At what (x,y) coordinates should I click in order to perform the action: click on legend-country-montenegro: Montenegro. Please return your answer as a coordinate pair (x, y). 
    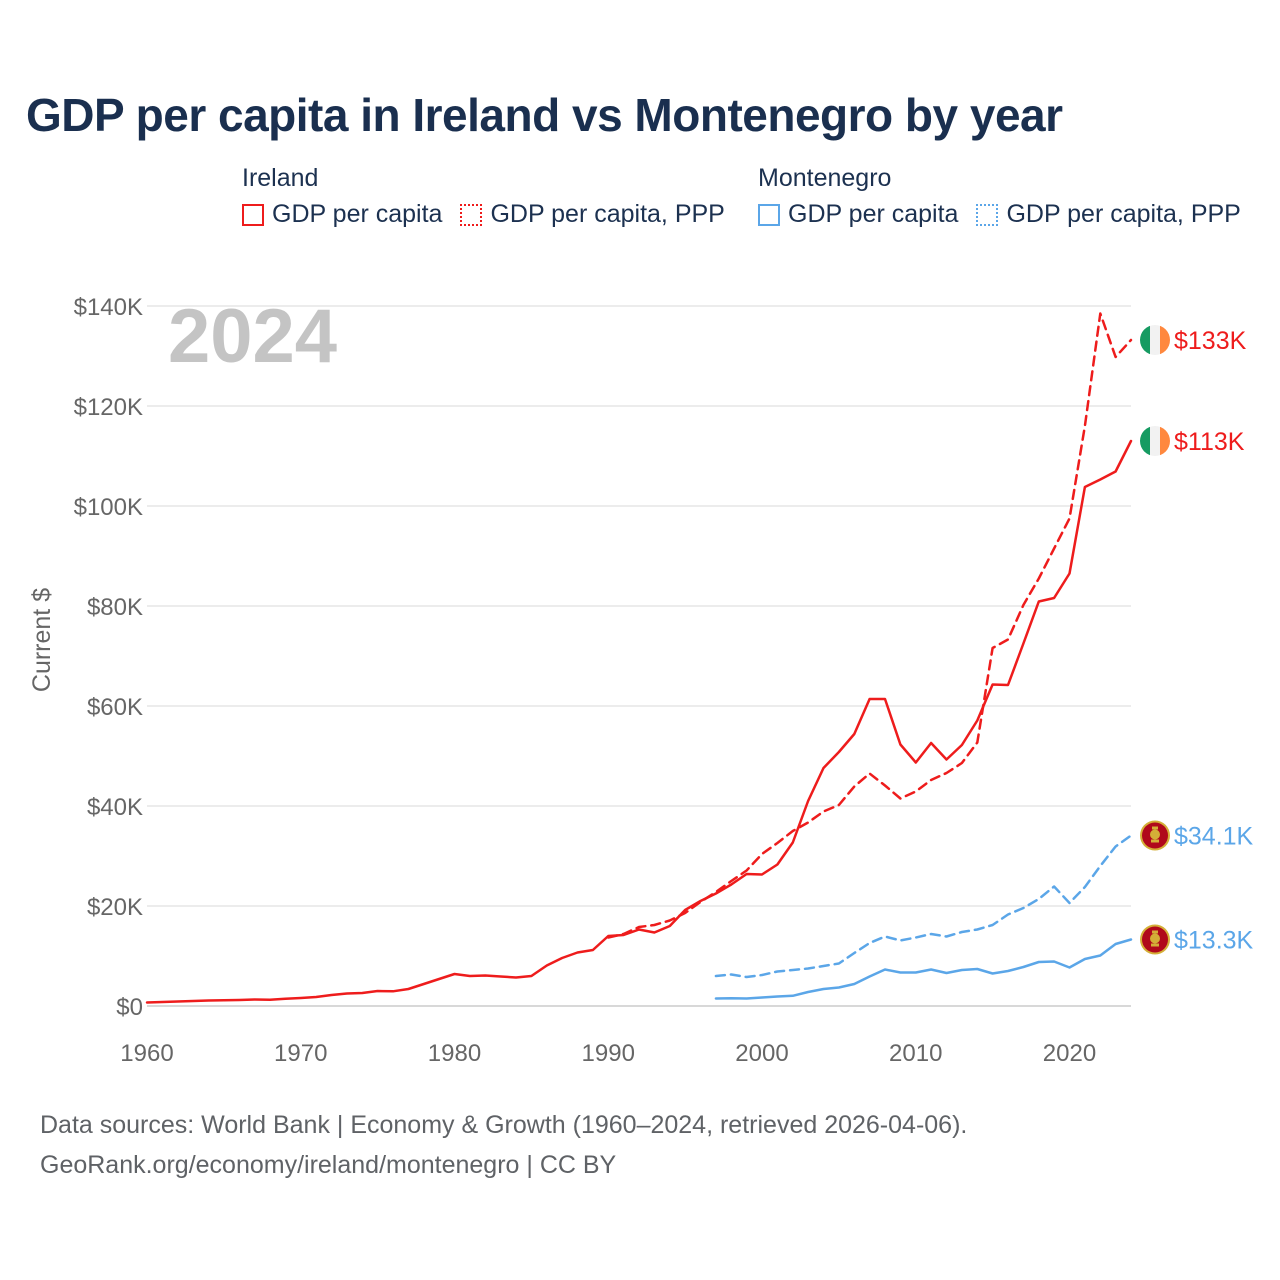
    Looking at the image, I should click on (825, 178).